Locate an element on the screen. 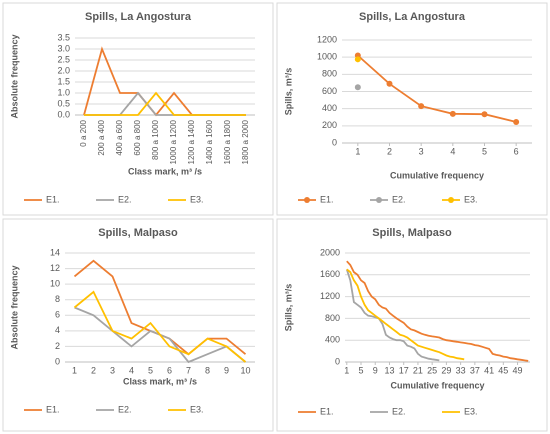 Image resolution: width=550 pixels, height=434 pixels. y-tick-label: 1600 is located at coordinates (330, 274).